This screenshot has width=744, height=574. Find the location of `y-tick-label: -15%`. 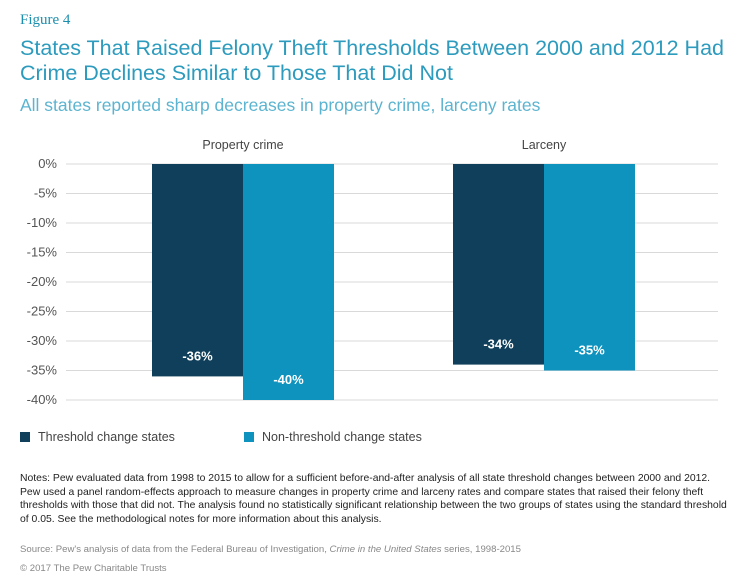

y-tick-label: -15% is located at coordinates (42, 252).